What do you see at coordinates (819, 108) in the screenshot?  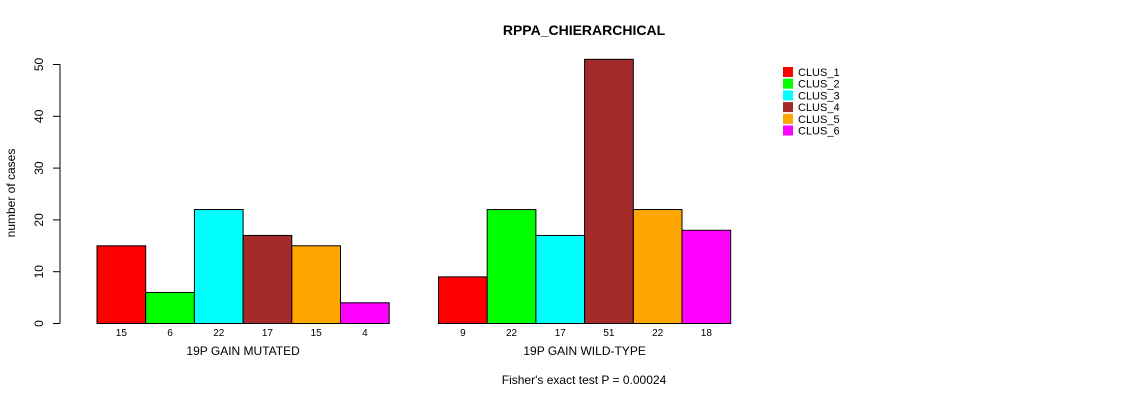 I see `legend-label-clus_4: CLUS_4` at bounding box center [819, 108].